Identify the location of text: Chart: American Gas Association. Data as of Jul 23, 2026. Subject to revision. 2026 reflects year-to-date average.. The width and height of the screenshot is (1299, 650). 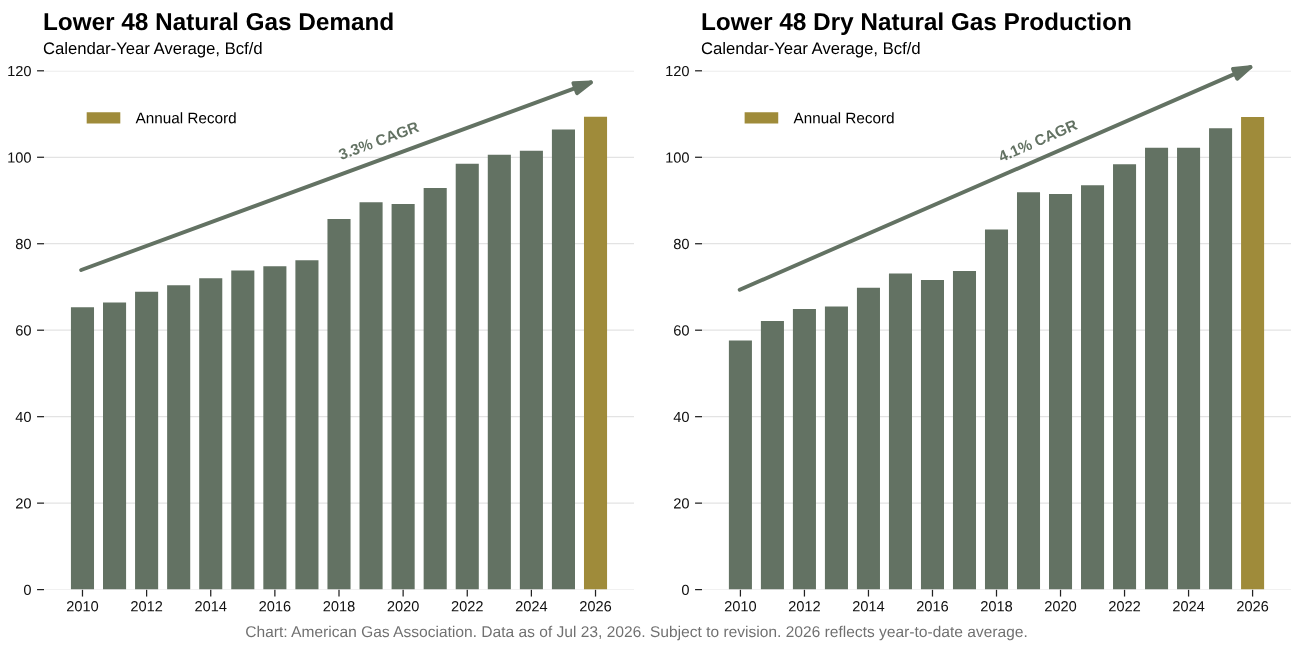
(636, 633).